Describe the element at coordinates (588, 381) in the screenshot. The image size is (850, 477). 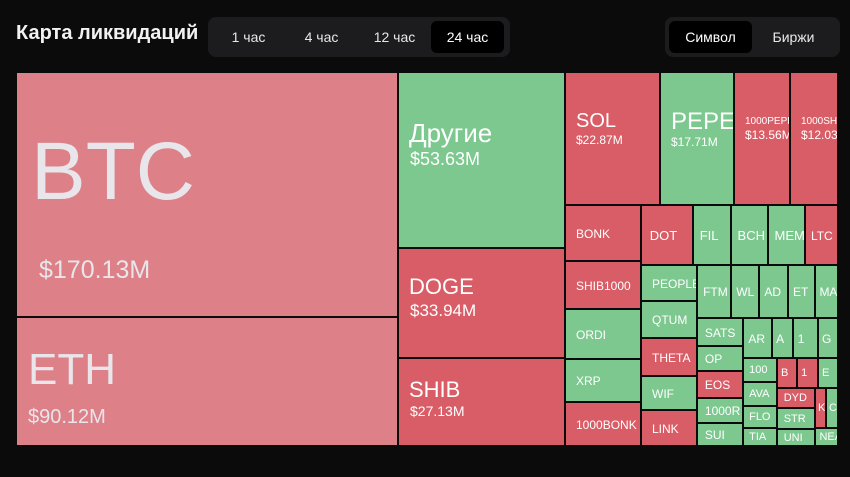
I see `tile-symbol: XRP` at that location.